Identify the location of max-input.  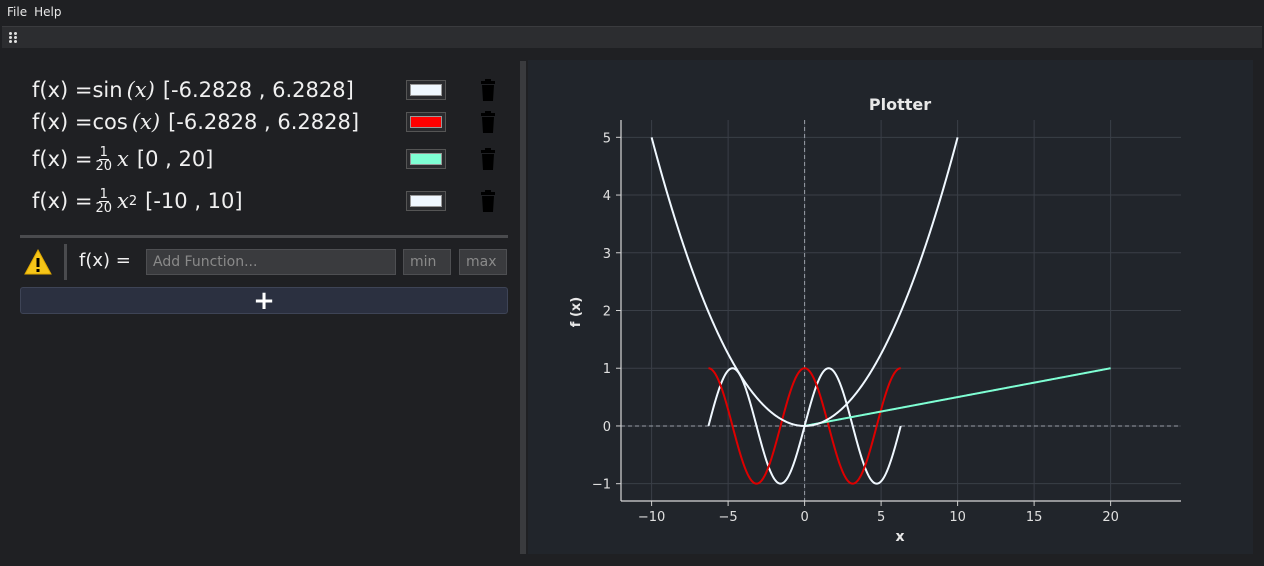
(483, 262).